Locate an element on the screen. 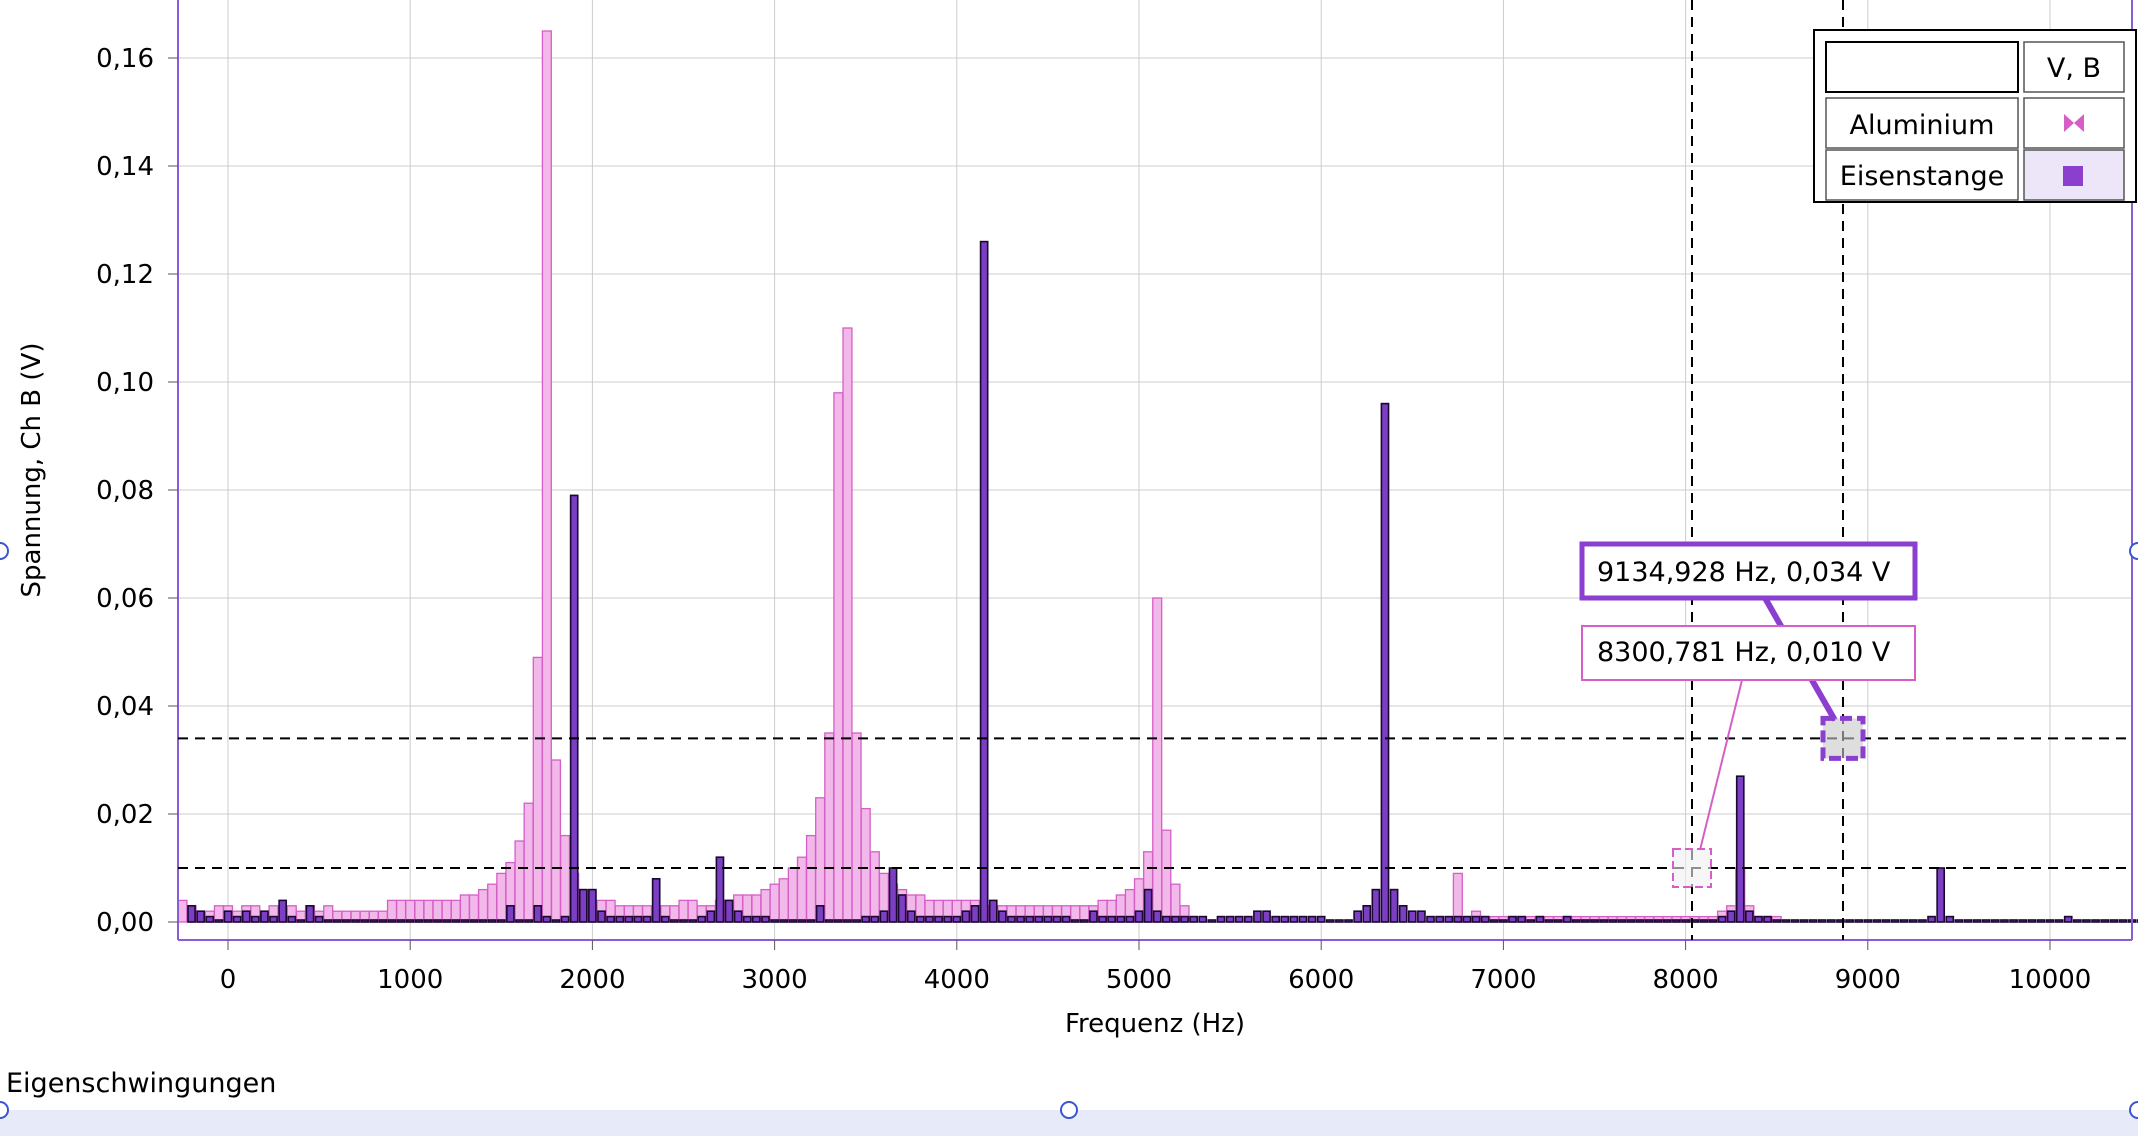 This screenshot has height=1136, width=2138. x-axis-title: Frequenz (Hz) is located at coordinates (1155, 1024).